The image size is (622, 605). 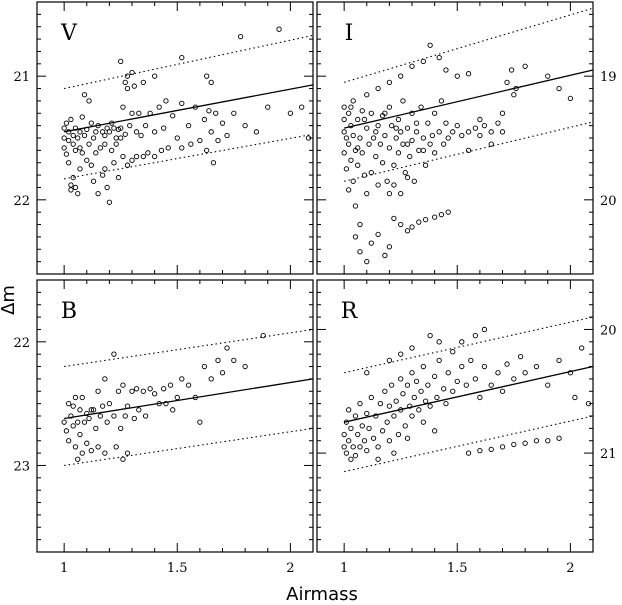 I want to click on x-tick-label: 1, so click(x=344, y=568).